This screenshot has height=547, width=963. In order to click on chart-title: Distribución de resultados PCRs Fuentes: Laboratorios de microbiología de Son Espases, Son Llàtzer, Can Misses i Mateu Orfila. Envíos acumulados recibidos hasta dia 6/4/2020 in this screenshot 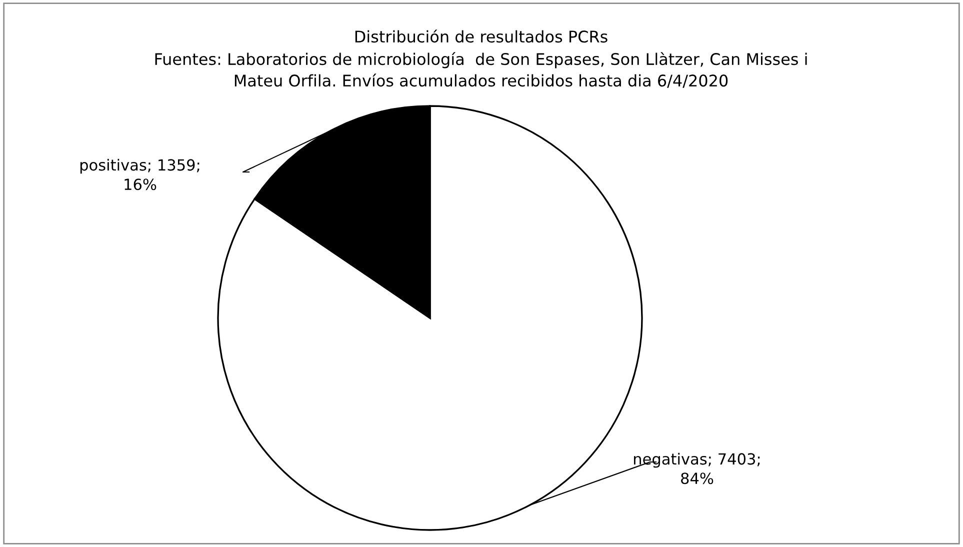, I will do `click(481, 59)`.